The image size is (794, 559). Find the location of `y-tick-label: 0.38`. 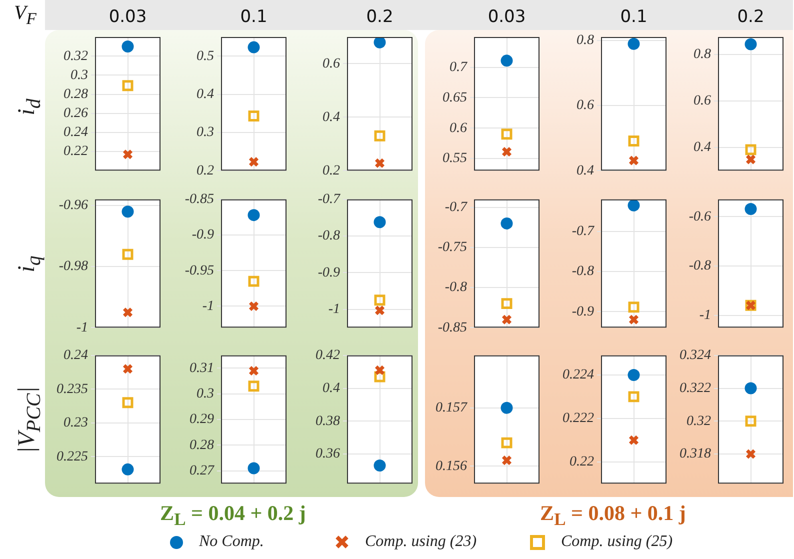

y-tick-label: 0.38 is located at coordinates (328, 421).